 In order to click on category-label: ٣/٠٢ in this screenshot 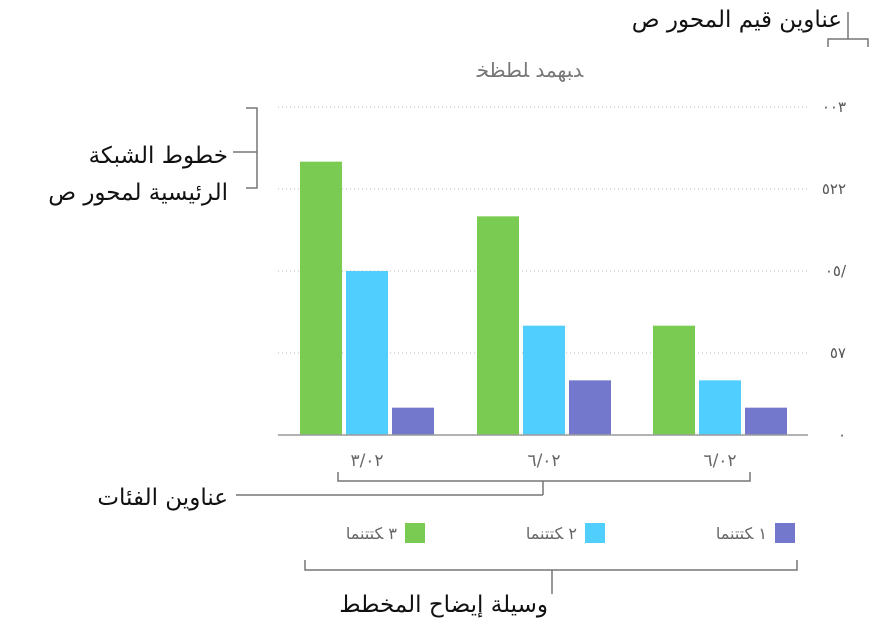, I will do `click(366, 461)`.